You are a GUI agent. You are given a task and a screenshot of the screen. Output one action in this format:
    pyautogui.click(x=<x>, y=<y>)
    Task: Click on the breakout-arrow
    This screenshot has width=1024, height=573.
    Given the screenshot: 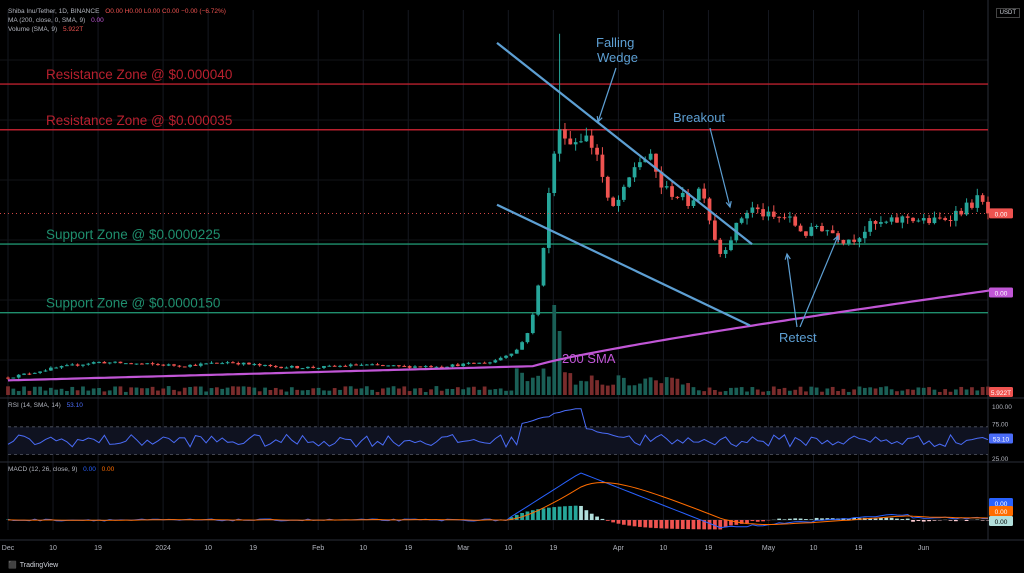 What is the action you would take?
    pyautogui.click(x=720, y=167)
    